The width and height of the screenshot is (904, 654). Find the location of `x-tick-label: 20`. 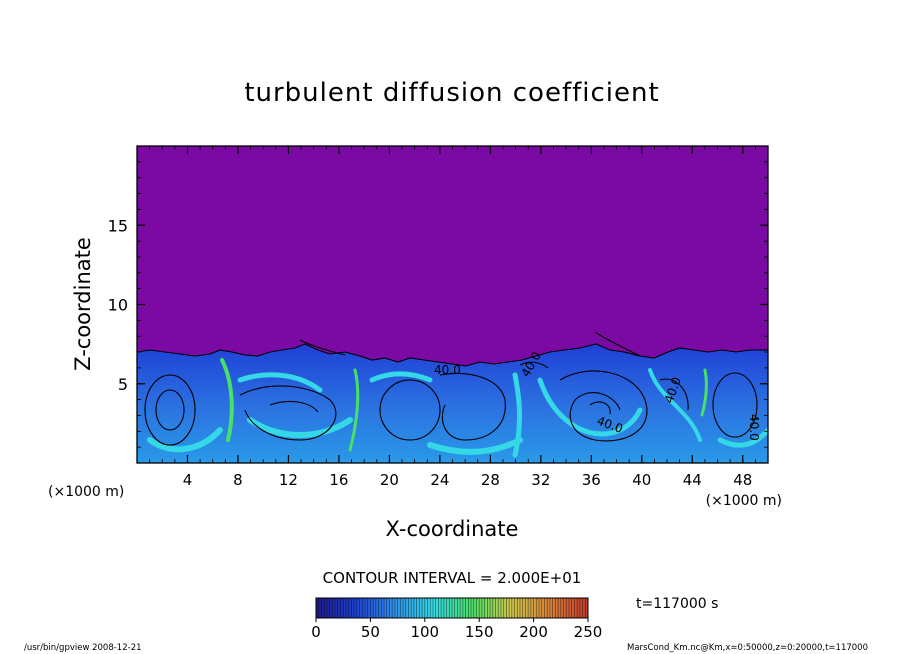

x-tick-label: 20 is located at coordinates (389, 480).